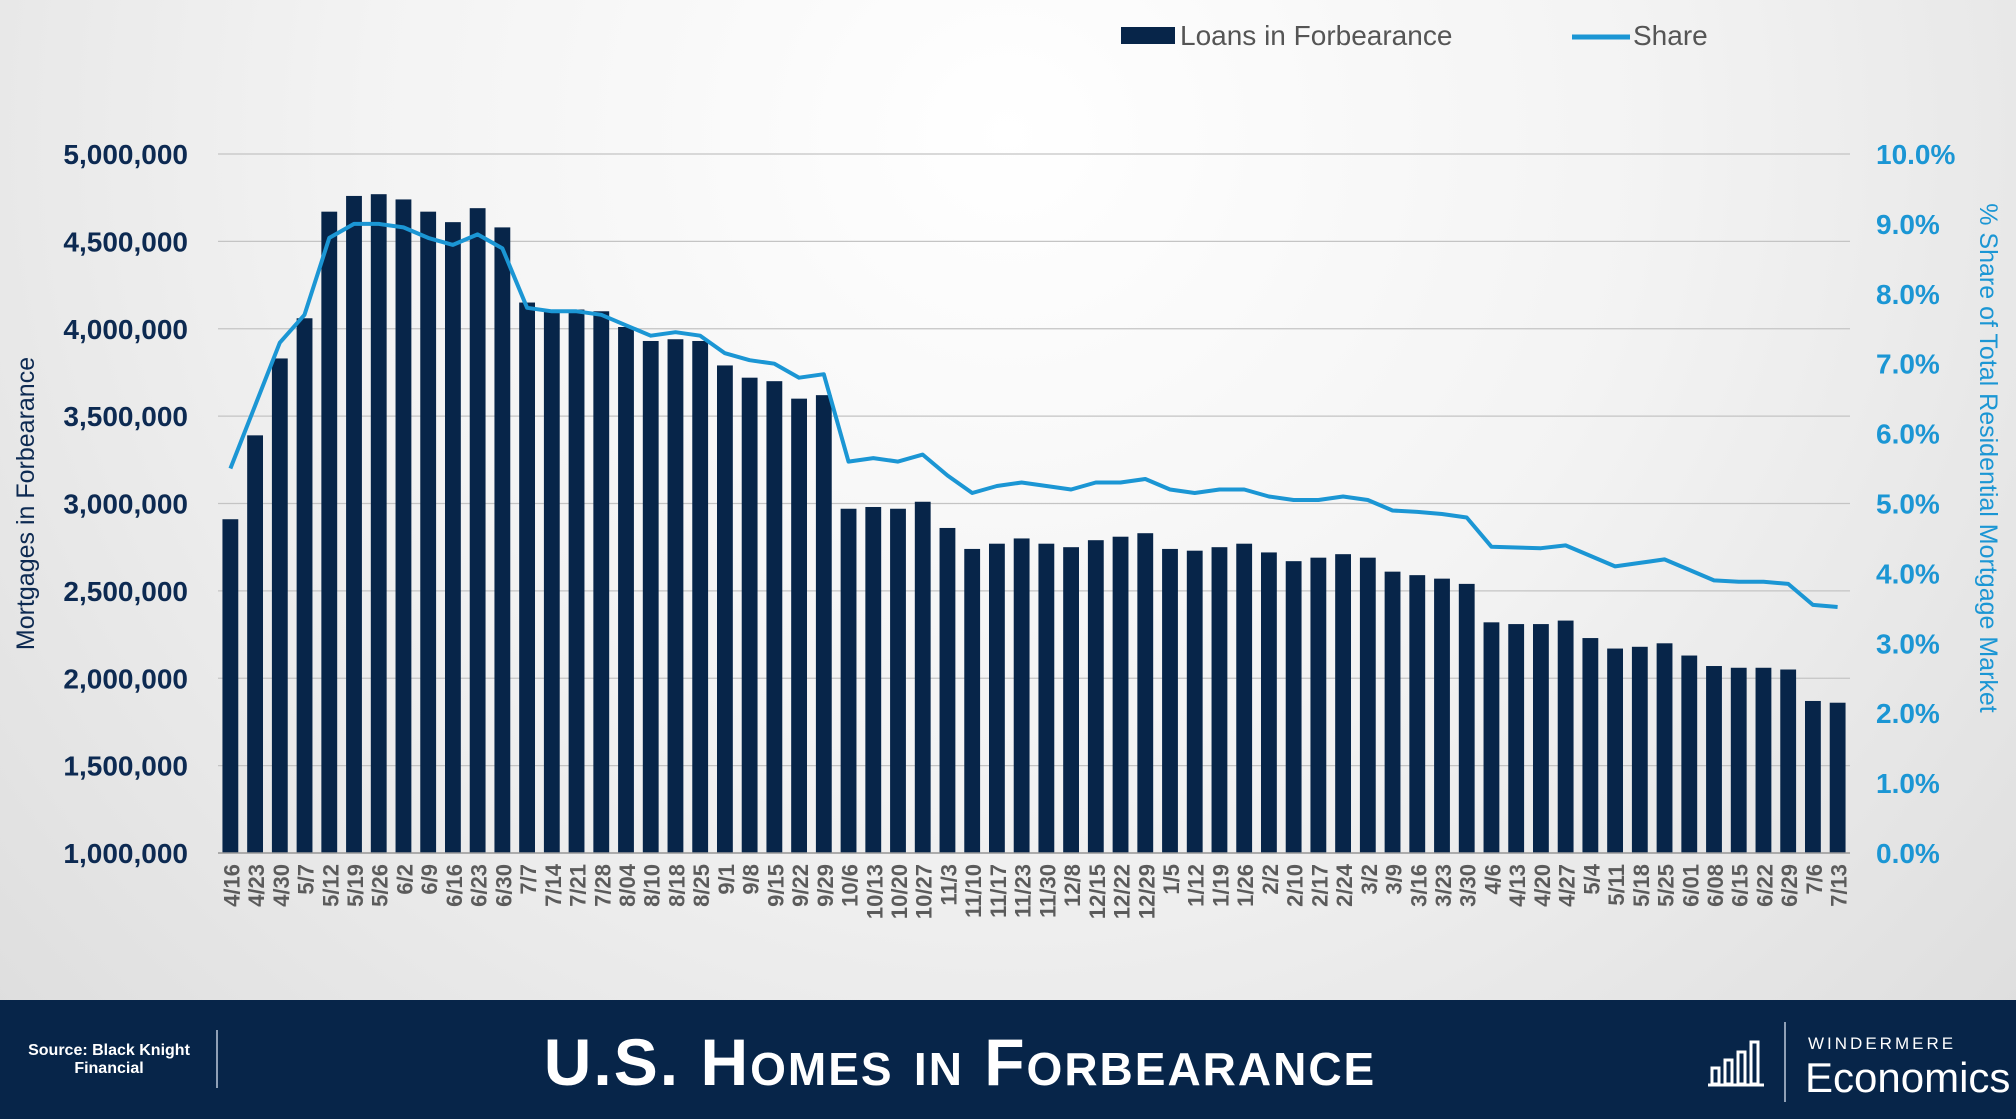 Image resolution: width=2016 pixels, height=1119 pixels. What do you see at coordinates (528, 879) in the screenshot?
I see `x-tick-label: 7/7` at bounding box center [528, 879].